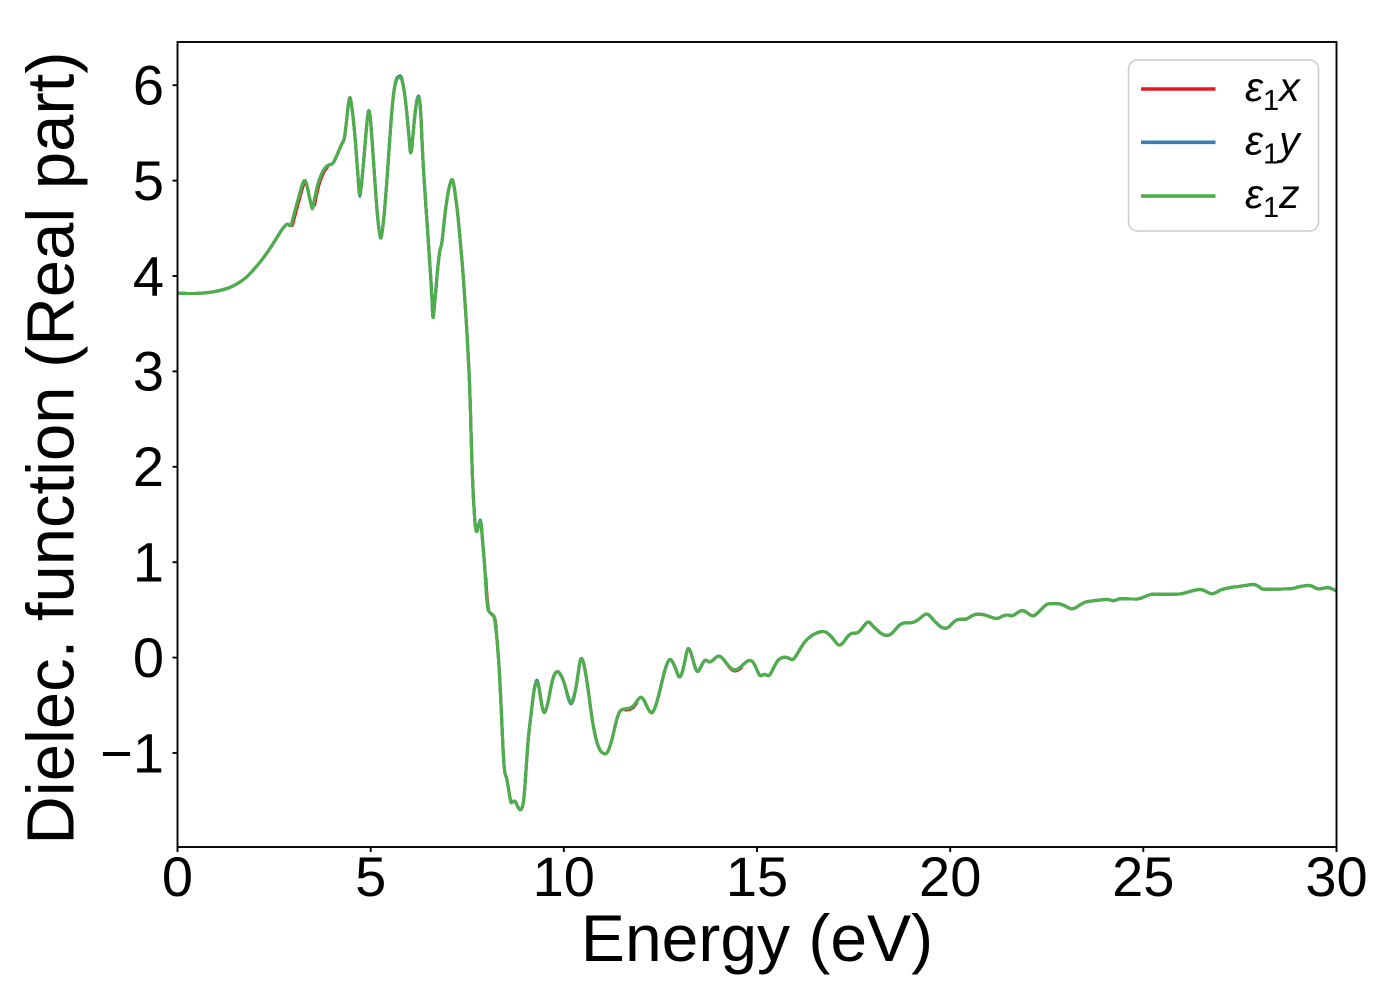 This screenshot has width=1400, height=1000. What do you see at coordinates (757, 876) in the screenshot?
I see `svg-text: 15` at bounding box center [757, 876].